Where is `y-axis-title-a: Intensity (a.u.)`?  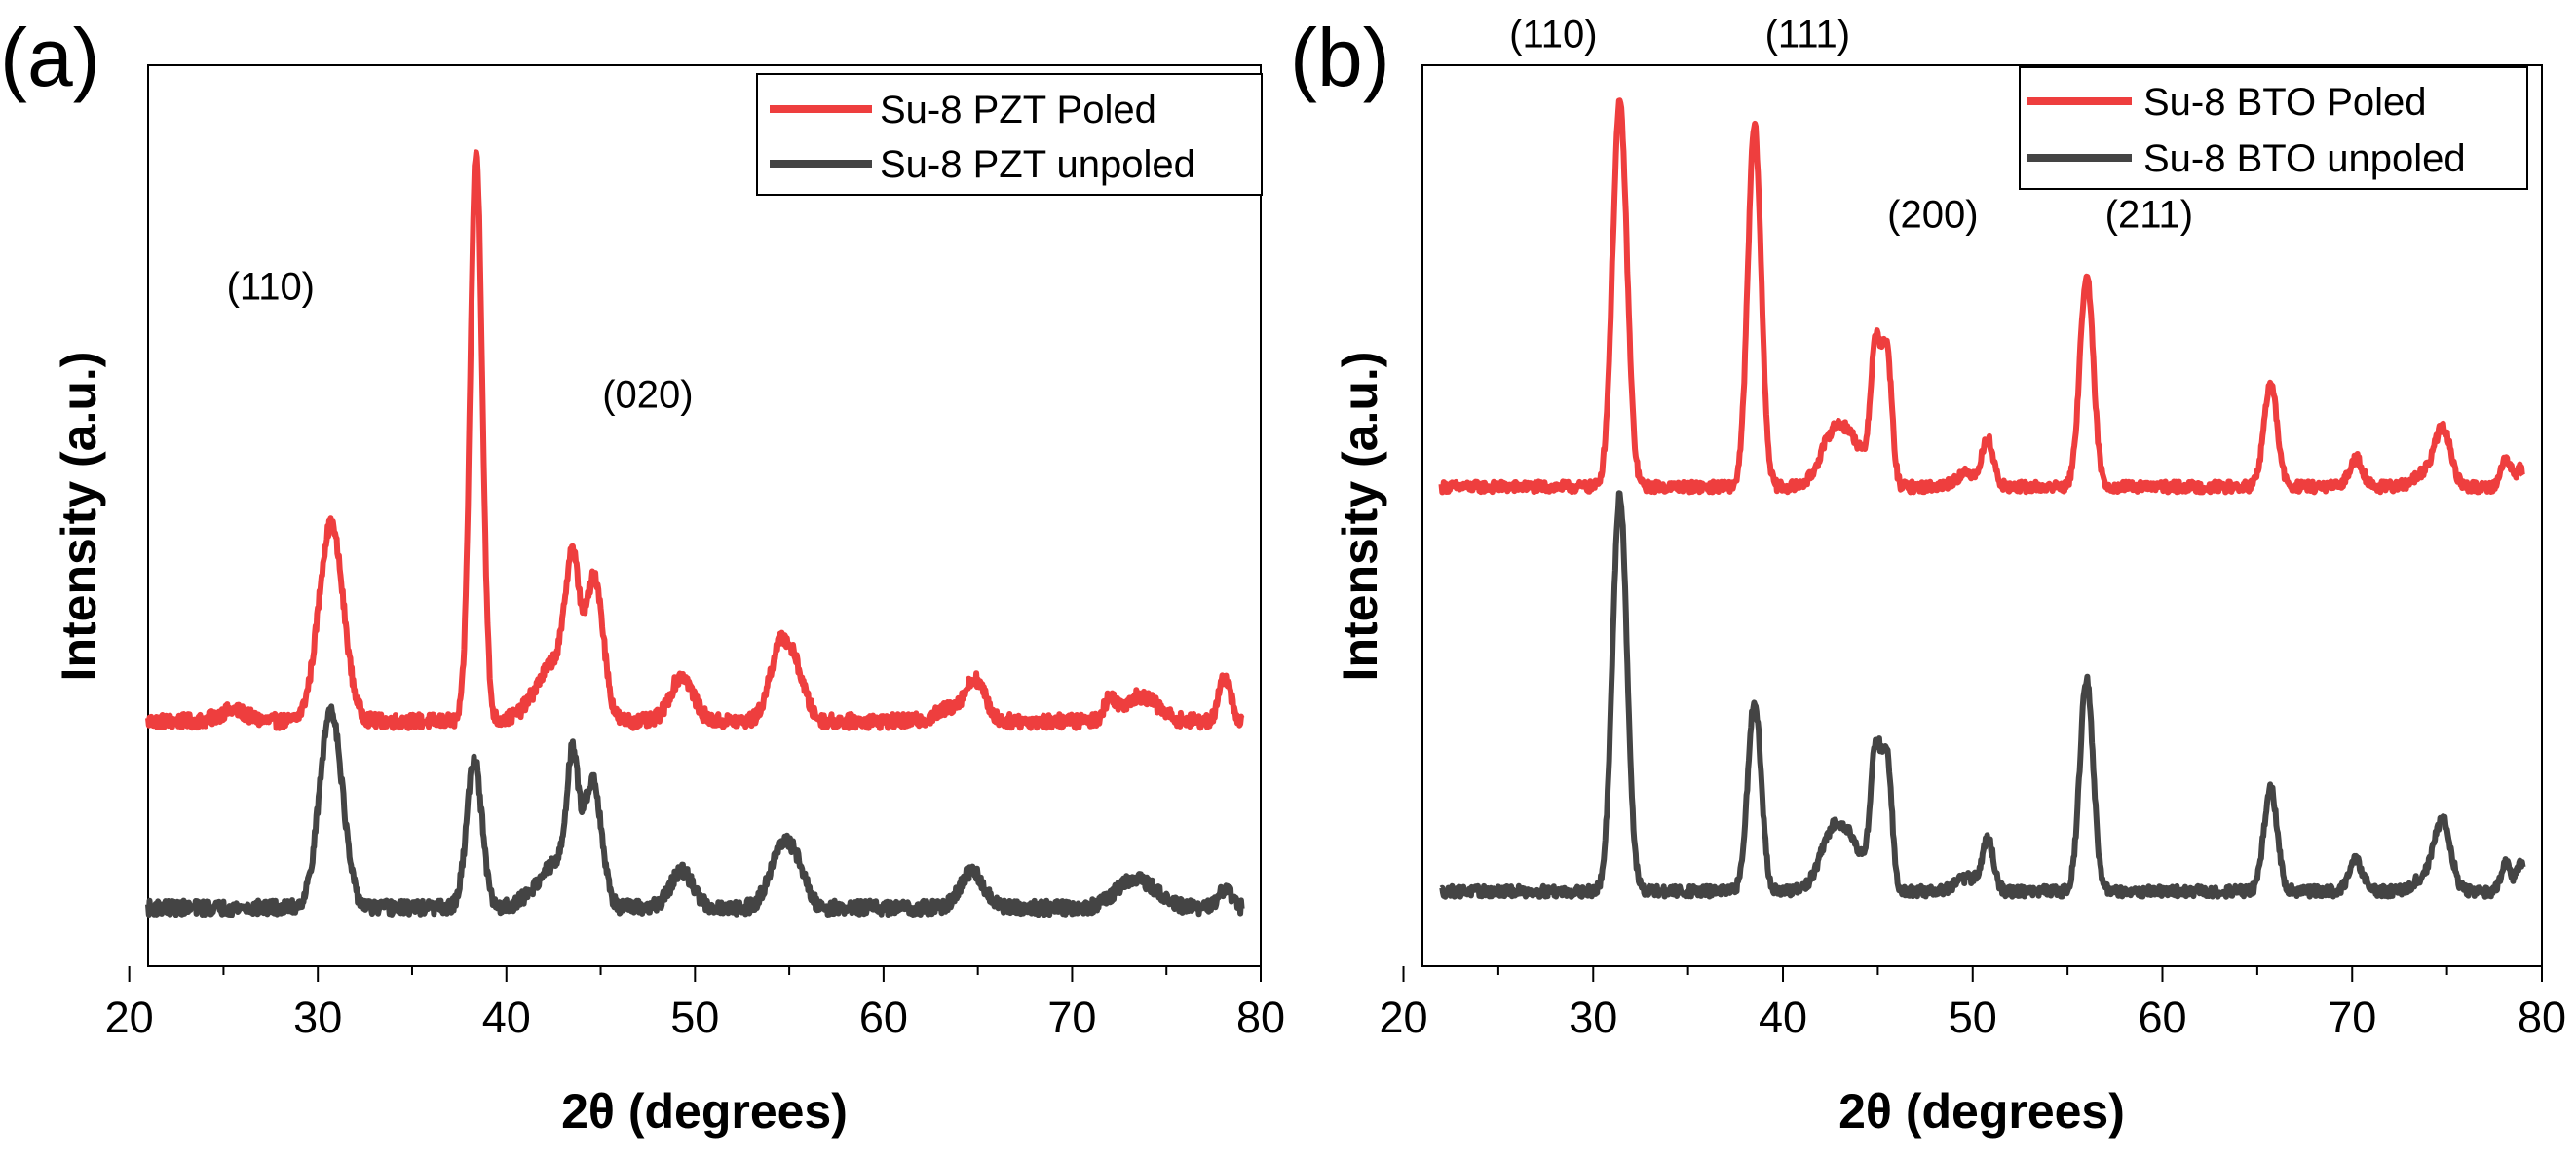
y-axis-title-a: Intensity (a.u.) is located at coordinates (79, 517).